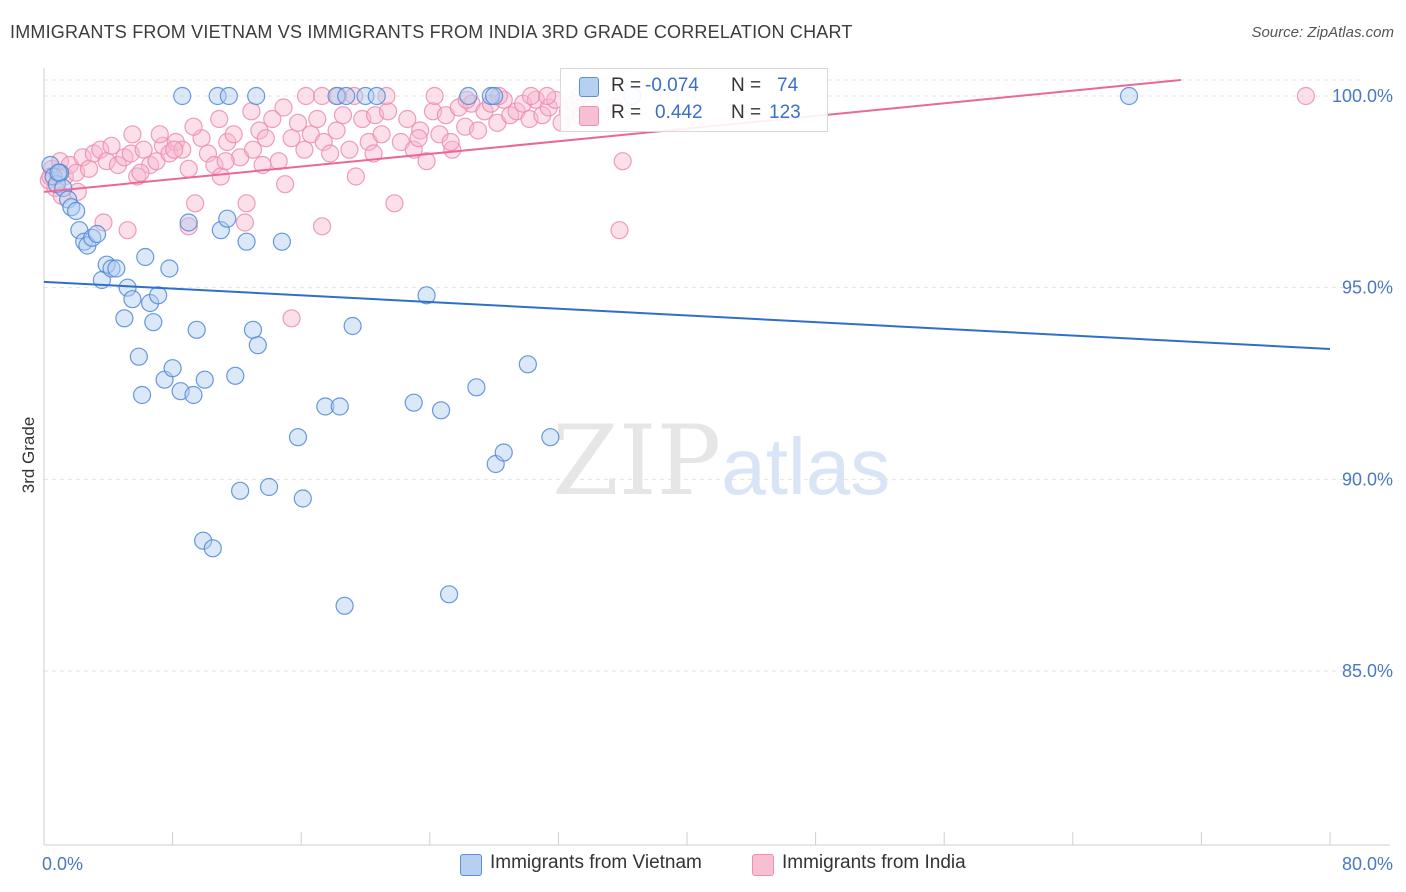  Describe the element at coordinates (694, 86) in the screenshot. I see `legend-row-vietnam: R = -0.074 N = 74` at that location.